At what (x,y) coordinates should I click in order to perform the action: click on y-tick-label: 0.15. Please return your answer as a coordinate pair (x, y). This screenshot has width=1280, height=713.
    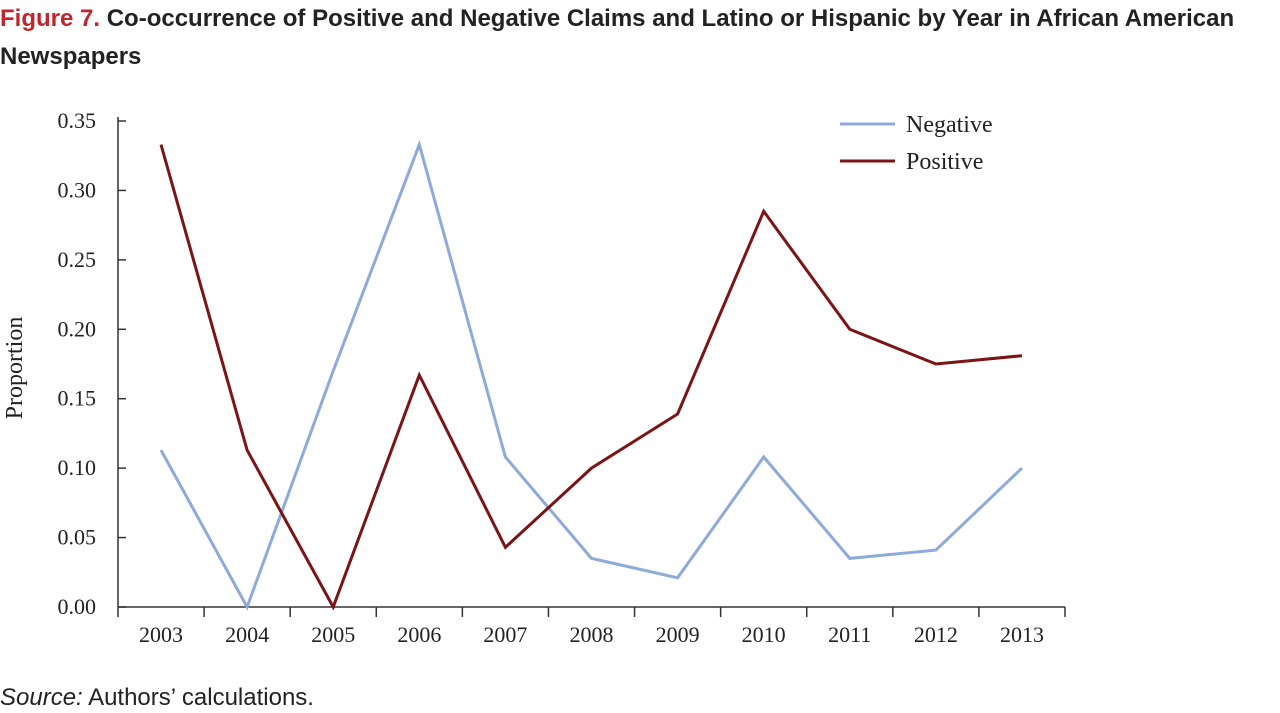
    Looking at the image, I should click on (77, 398).